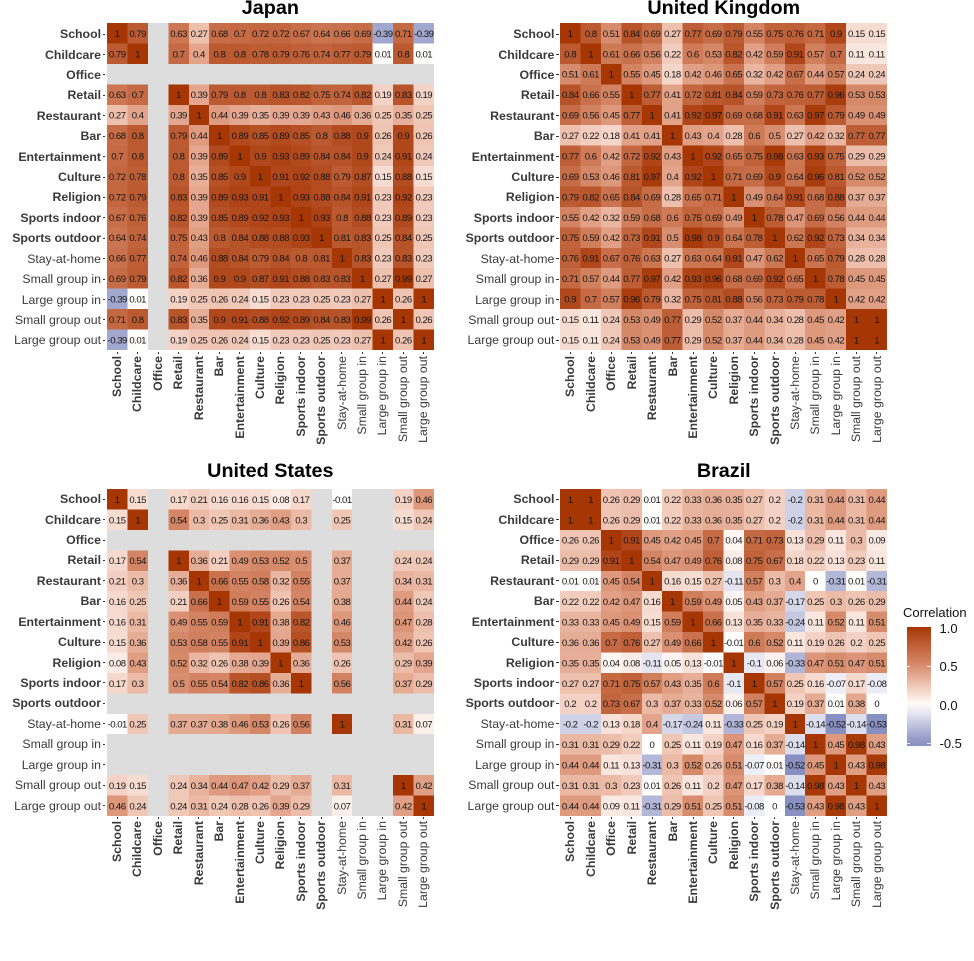 Image resolution: width=974 pixels, height=961 pixels. I want to click on svg-text: 0.26, so click(611, 499).